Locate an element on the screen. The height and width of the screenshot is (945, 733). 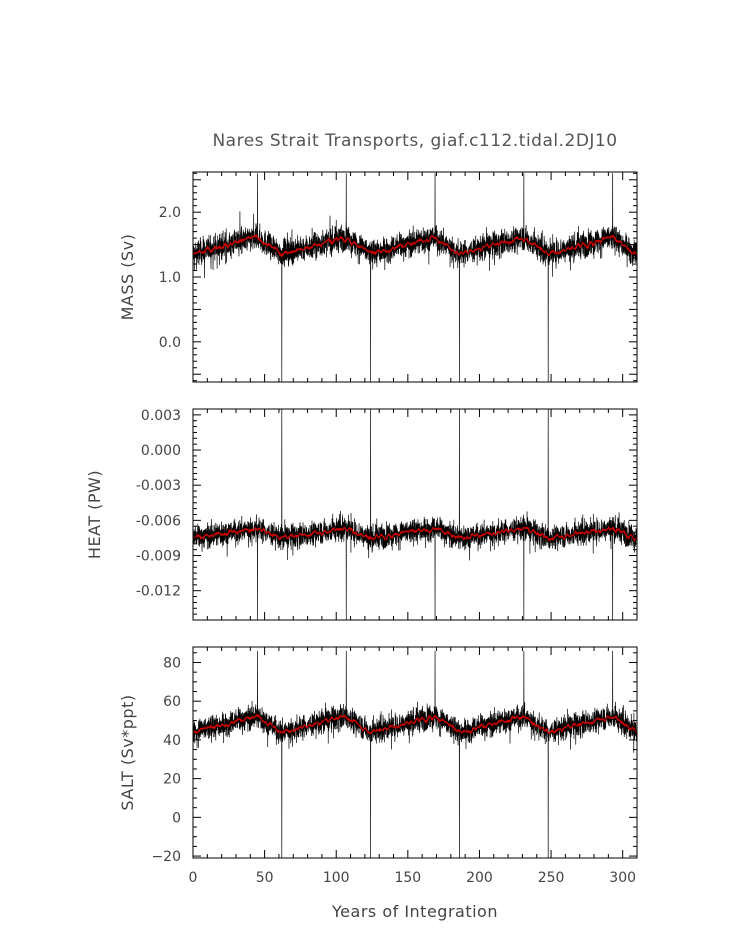
y-tick-label: 20 is located at coordinates (172, 780).